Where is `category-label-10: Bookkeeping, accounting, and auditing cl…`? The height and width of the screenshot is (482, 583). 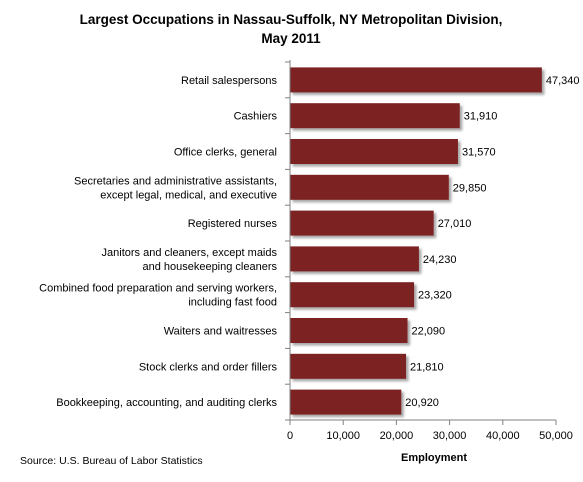
category-label-10: Bookkeeping, accounting, and auditing cl… is located at coordinates (166, 403).